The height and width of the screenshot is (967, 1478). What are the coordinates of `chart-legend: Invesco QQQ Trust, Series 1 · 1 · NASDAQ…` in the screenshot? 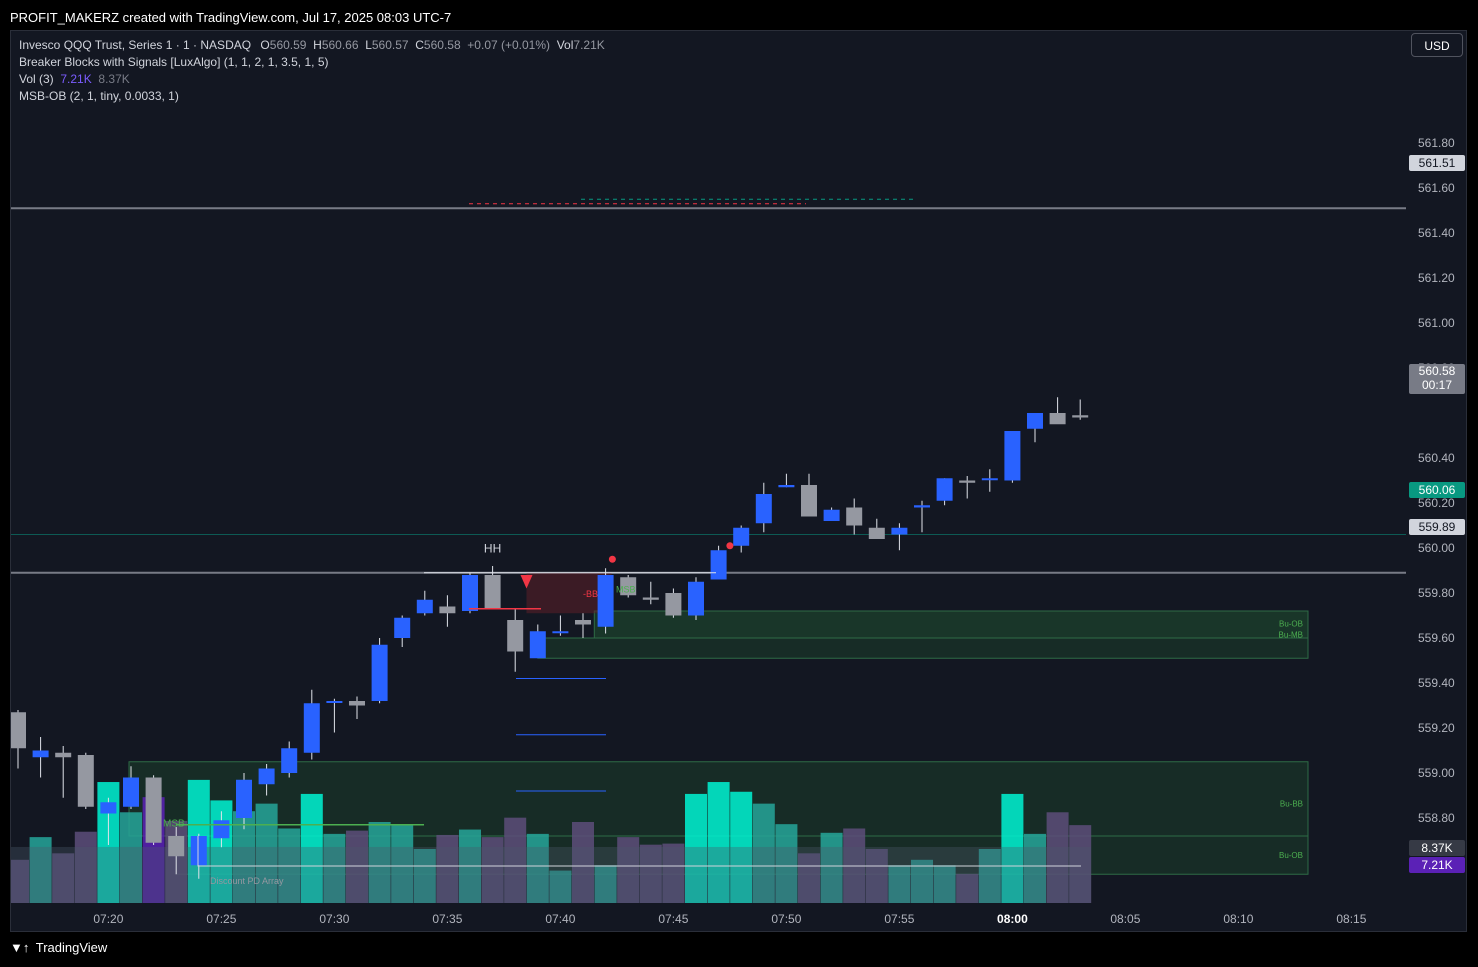 It's located at (312, 71).